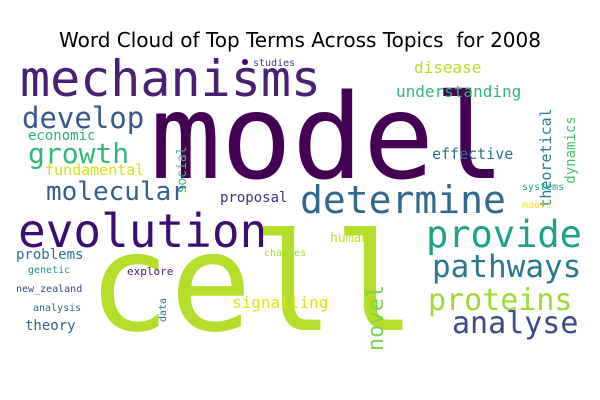 Image resolution: width=600 pixels, height=400 pixels. I want to click on word-theory: theory, so click(50, 326).